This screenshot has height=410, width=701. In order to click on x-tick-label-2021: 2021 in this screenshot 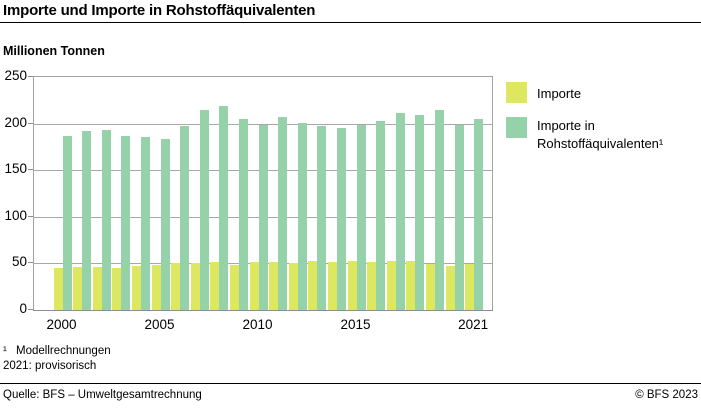, I will do `click(473, 324)`.